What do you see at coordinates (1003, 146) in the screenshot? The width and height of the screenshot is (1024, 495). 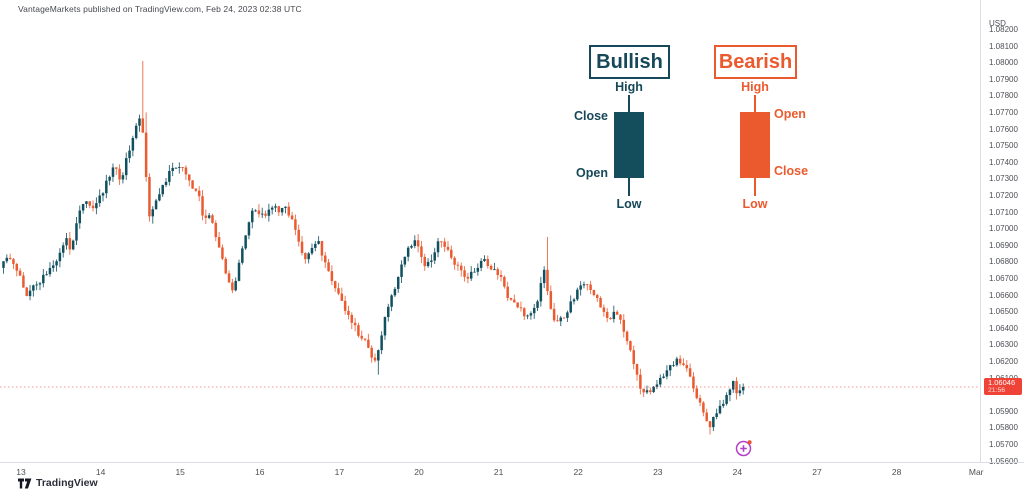 I see `price-tick-label: 1.07500` at bounding box center [1003, 146].